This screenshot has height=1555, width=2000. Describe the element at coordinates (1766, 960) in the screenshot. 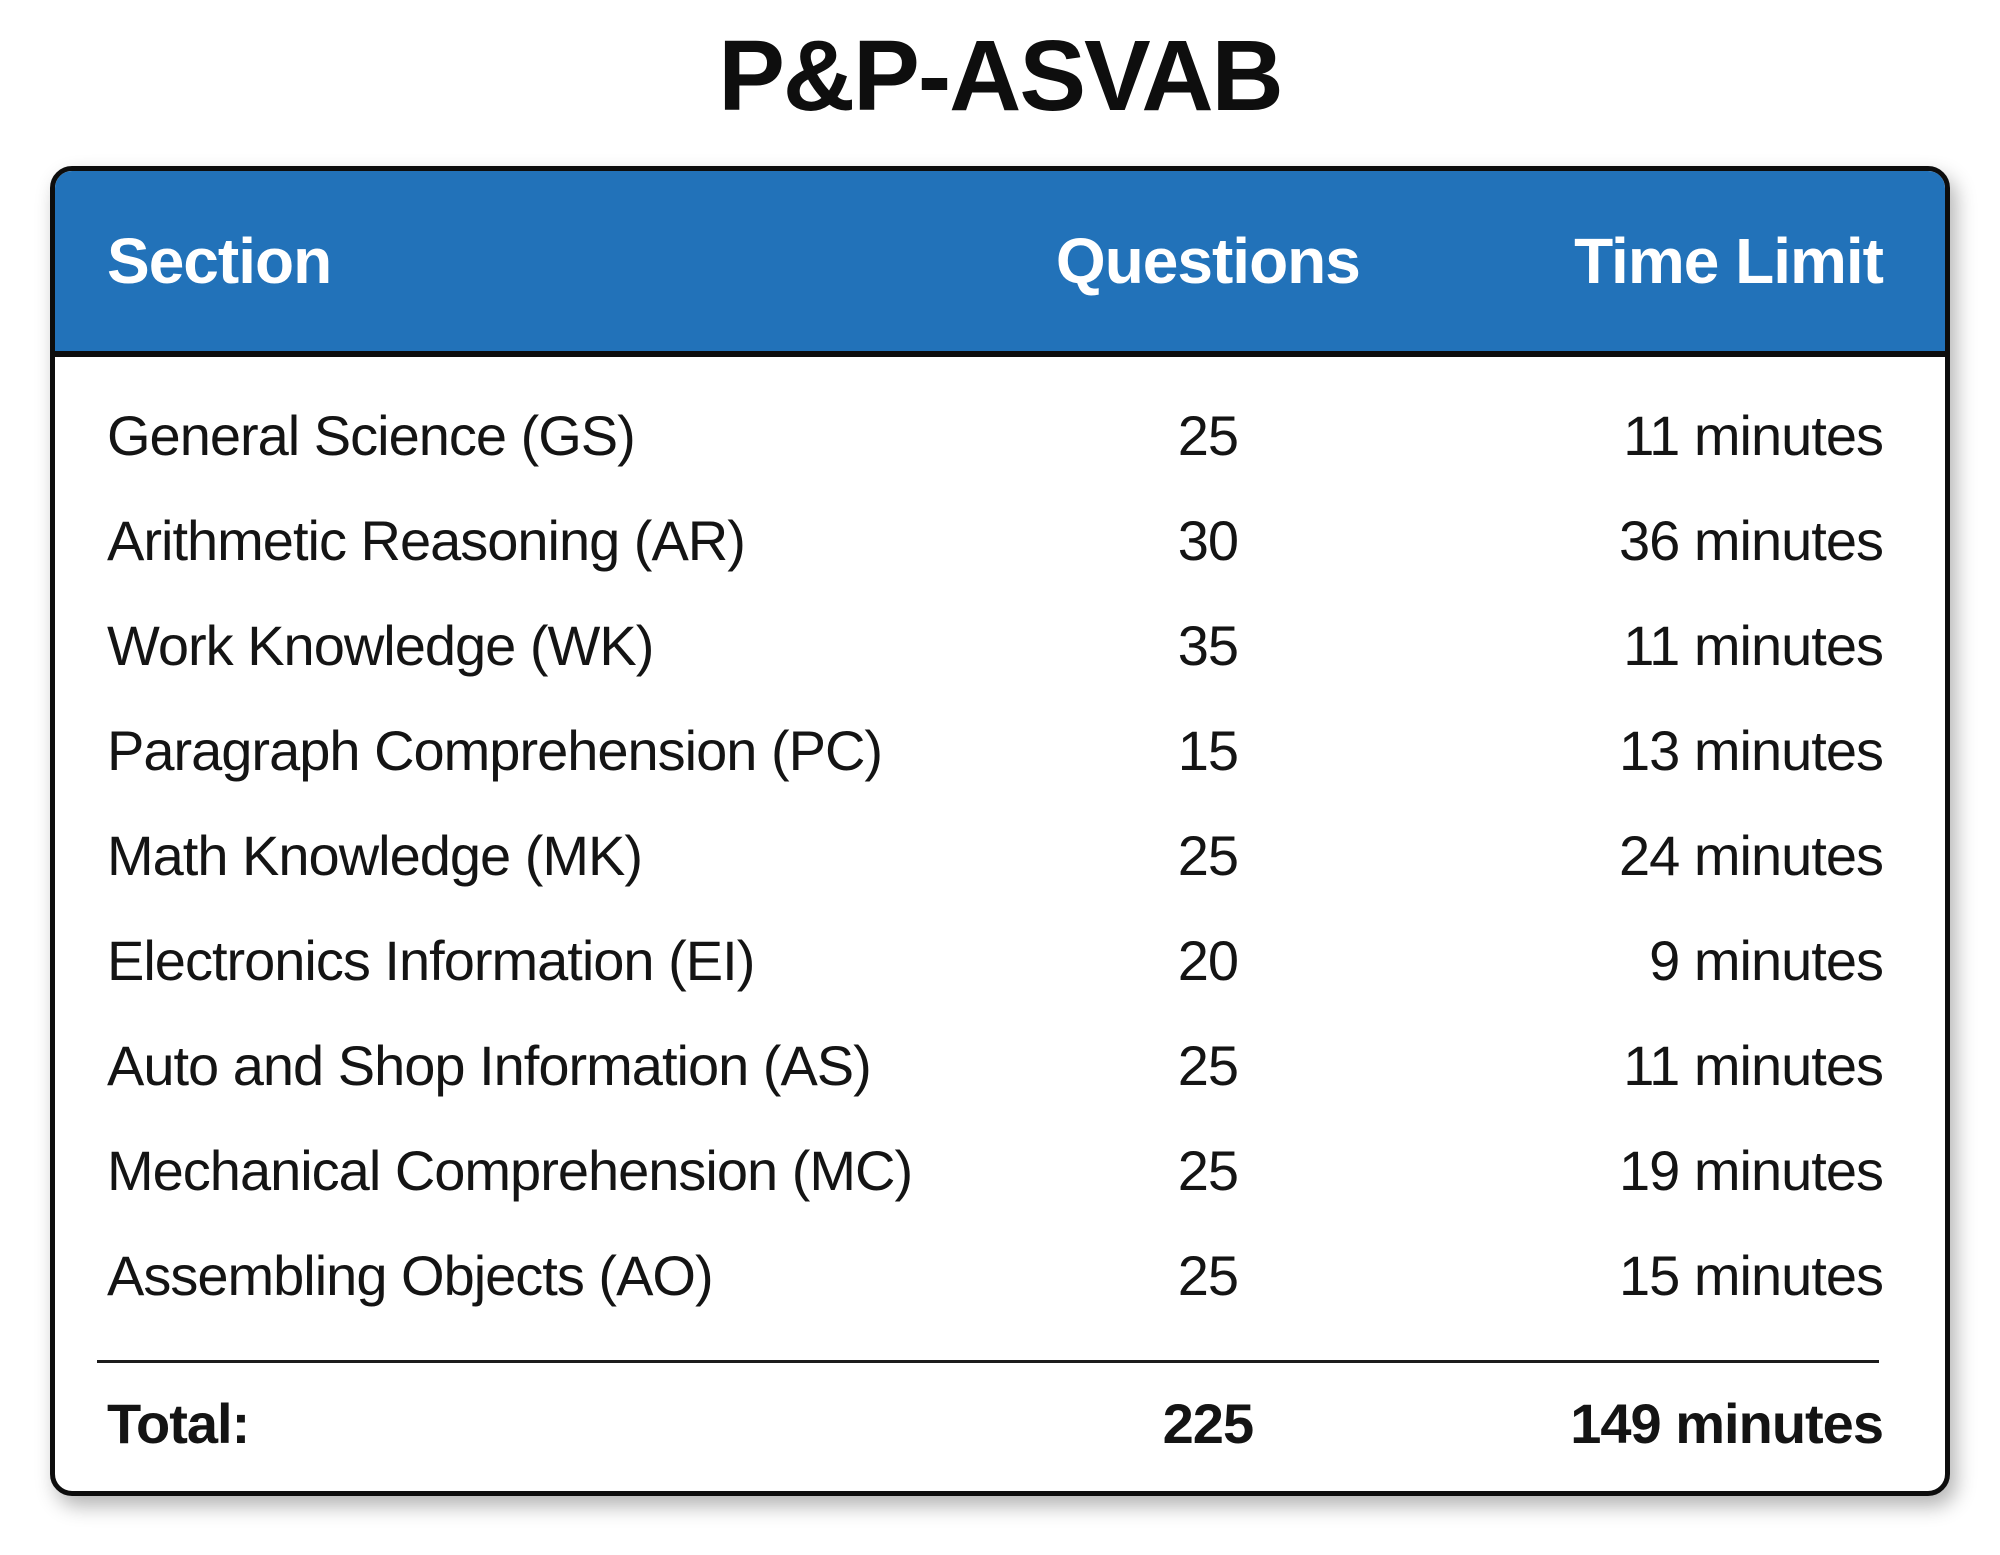

I see `time-limit-cell: 9 minutes` at that location.